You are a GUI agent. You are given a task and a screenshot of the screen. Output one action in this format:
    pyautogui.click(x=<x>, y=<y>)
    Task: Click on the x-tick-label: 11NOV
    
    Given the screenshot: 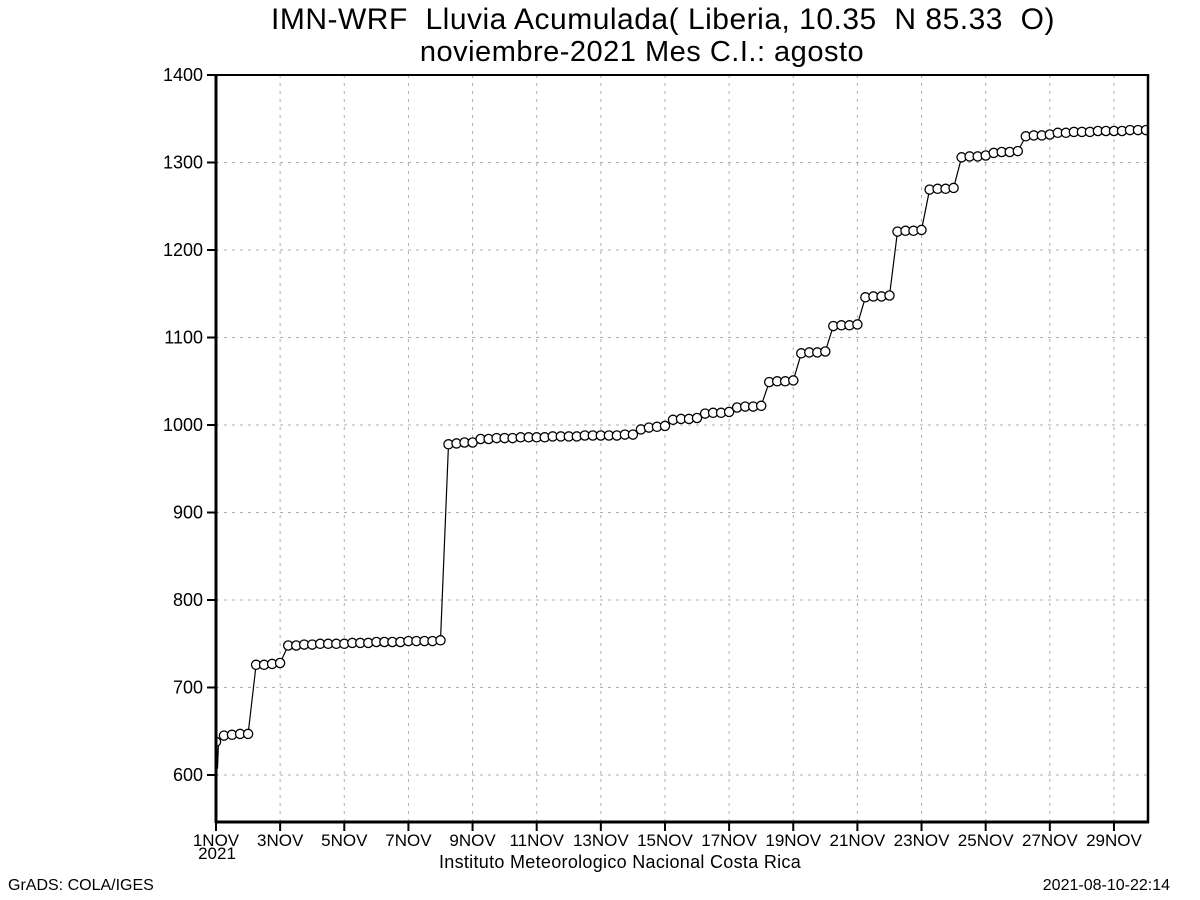 What is the action you would take?
    pyautogui.click(x=536, y=840)
    